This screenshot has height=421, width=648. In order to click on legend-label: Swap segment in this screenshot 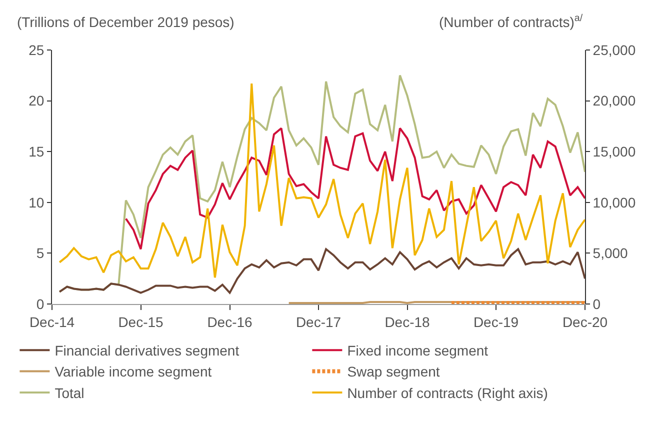, I will do `click(393, 372)`.